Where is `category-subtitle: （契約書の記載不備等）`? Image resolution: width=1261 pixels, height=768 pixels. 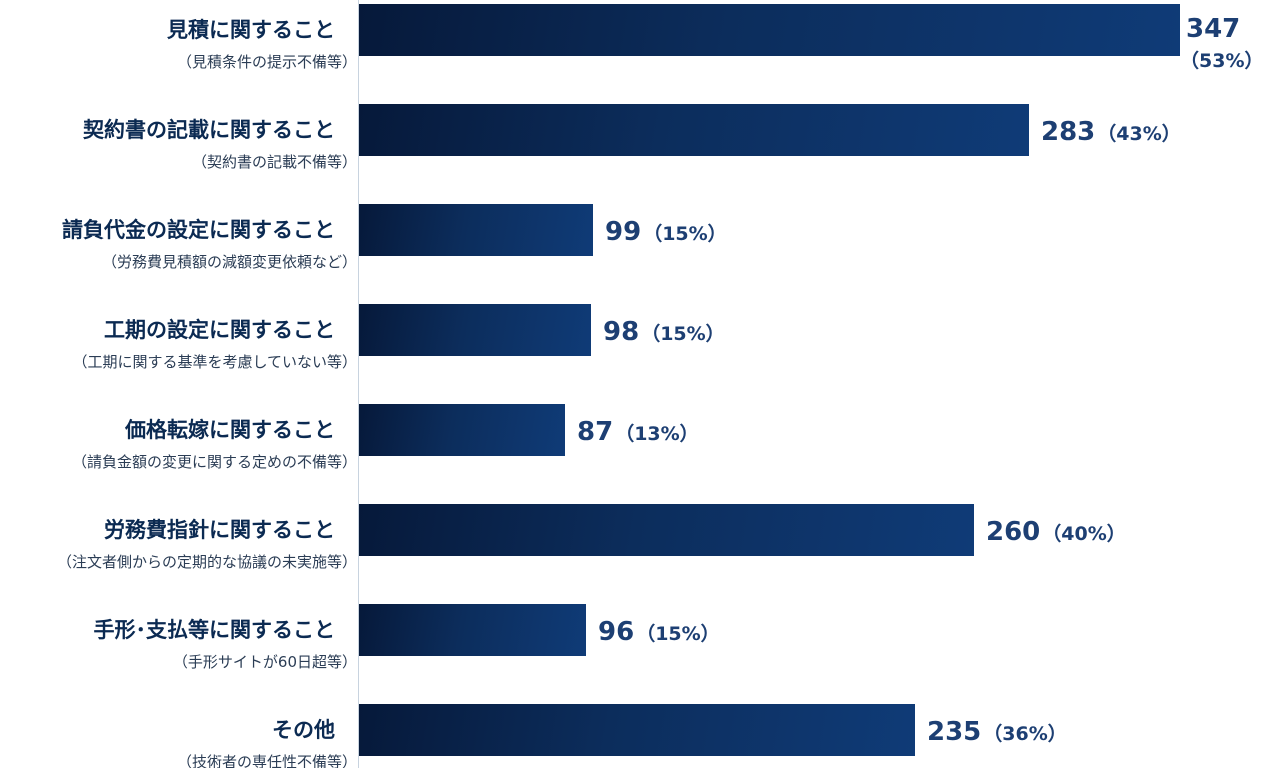
category-subtitle: （契約書の記載不備等） is located at coordinates (274, 162).